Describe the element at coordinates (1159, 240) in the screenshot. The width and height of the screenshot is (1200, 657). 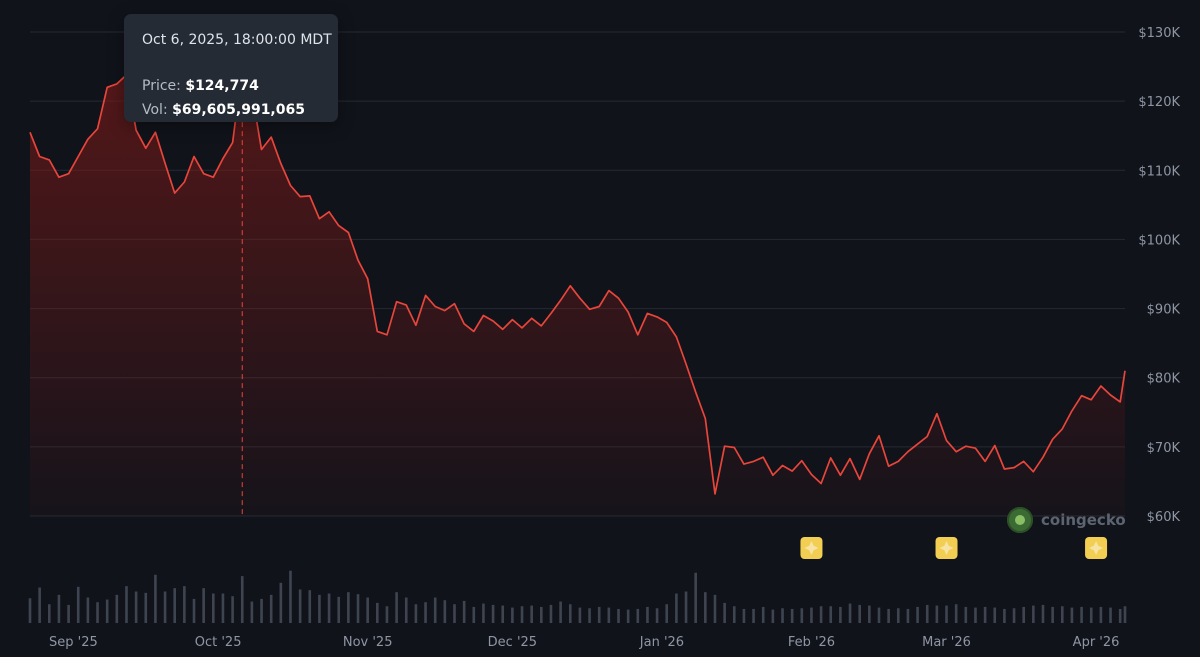
I see `y-tick-label: $100K` at that location.